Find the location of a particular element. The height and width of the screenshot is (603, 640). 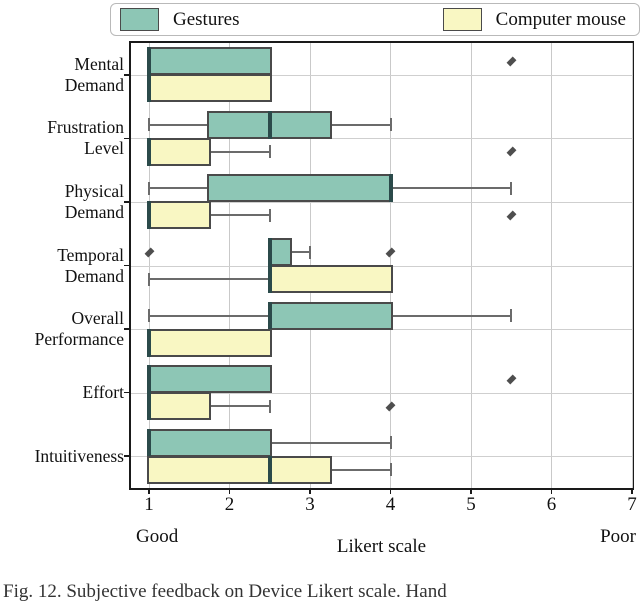

y-axis-label: Mental Demand is located at coordinates (62, 75).